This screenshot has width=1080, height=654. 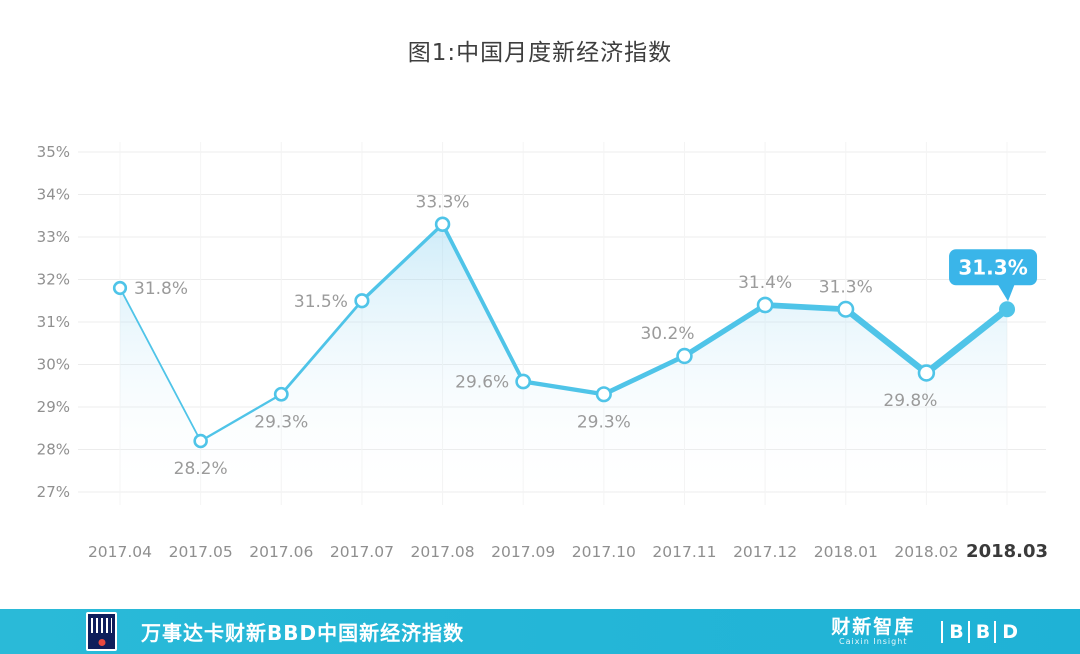 What do you see at coordinates (910, 401) in the screenshot?
I see `point-label: 29.8%` at bounding box center [910, 401].